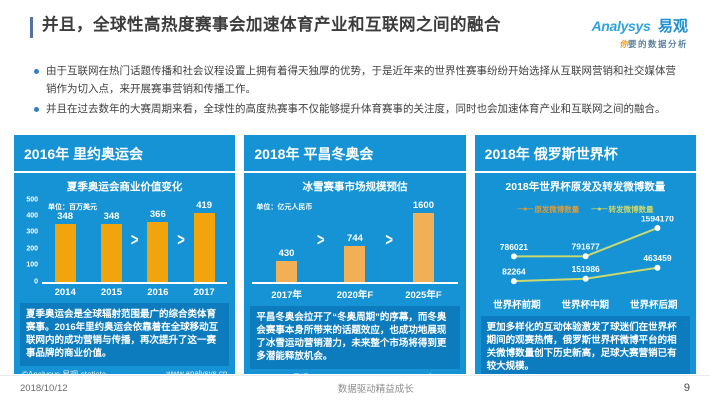  Describe the element at coordinates (280, 373) in the screenshot. I see `copyright-label: ©Analysys 易观` at that location.